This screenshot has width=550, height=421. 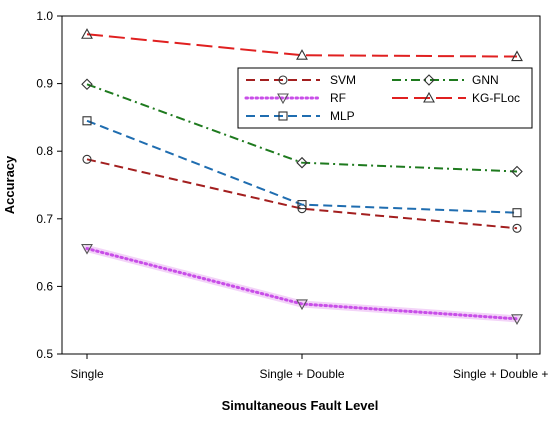 I want to click on legend-item-kg-floc: KG-FLoc, so click(x=456, y=98).